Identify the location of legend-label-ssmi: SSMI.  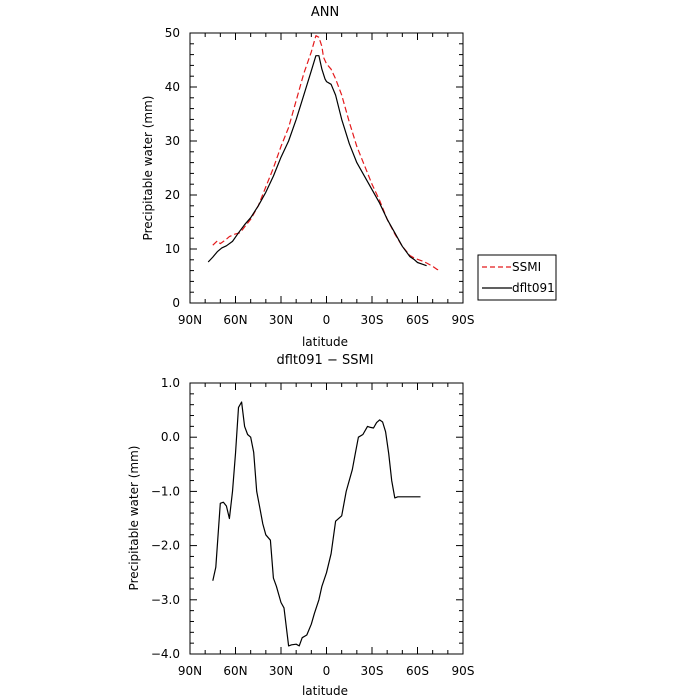
(526, 267).